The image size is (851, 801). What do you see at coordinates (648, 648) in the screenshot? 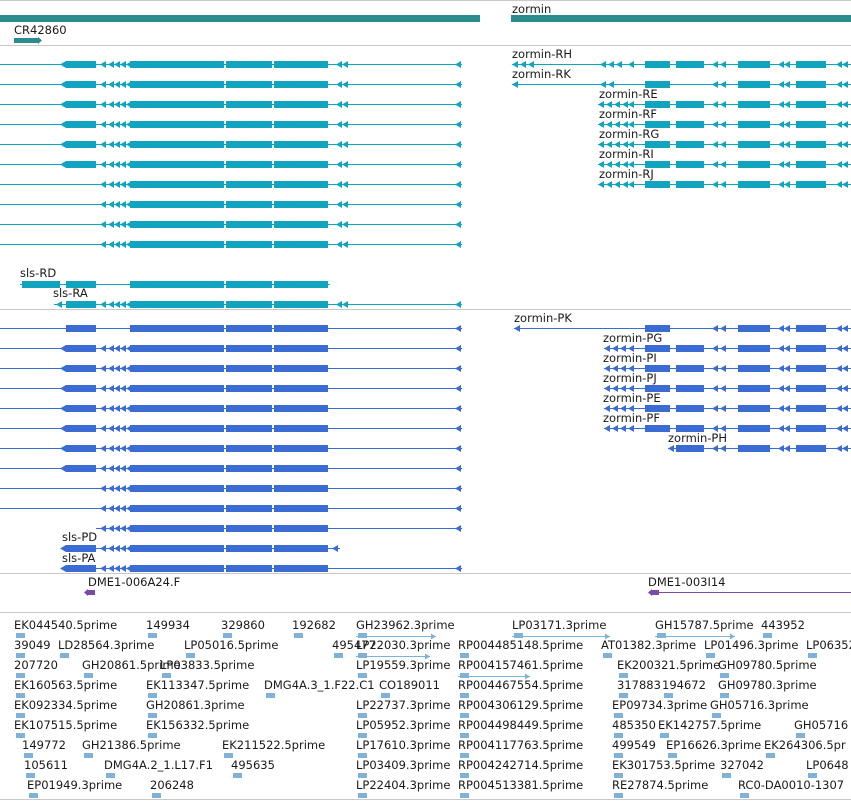
I see `est-feature: AT01382.3prime` at bounding box center [648, 648].